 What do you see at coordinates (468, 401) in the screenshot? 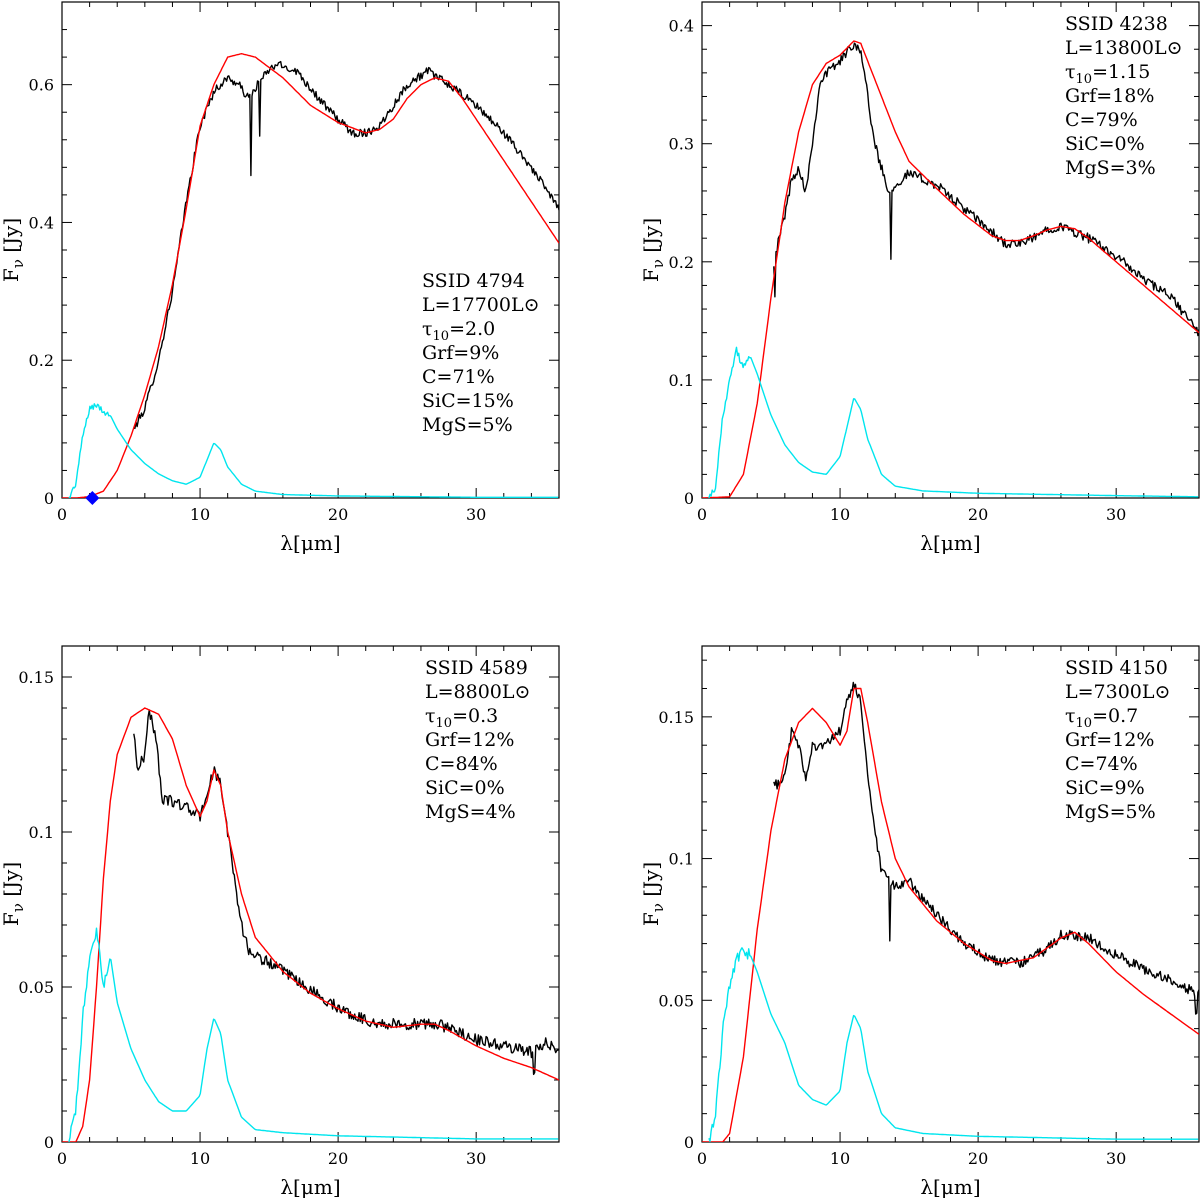
I see `info-line: SiC=15%` at bounding box center [468, 401].